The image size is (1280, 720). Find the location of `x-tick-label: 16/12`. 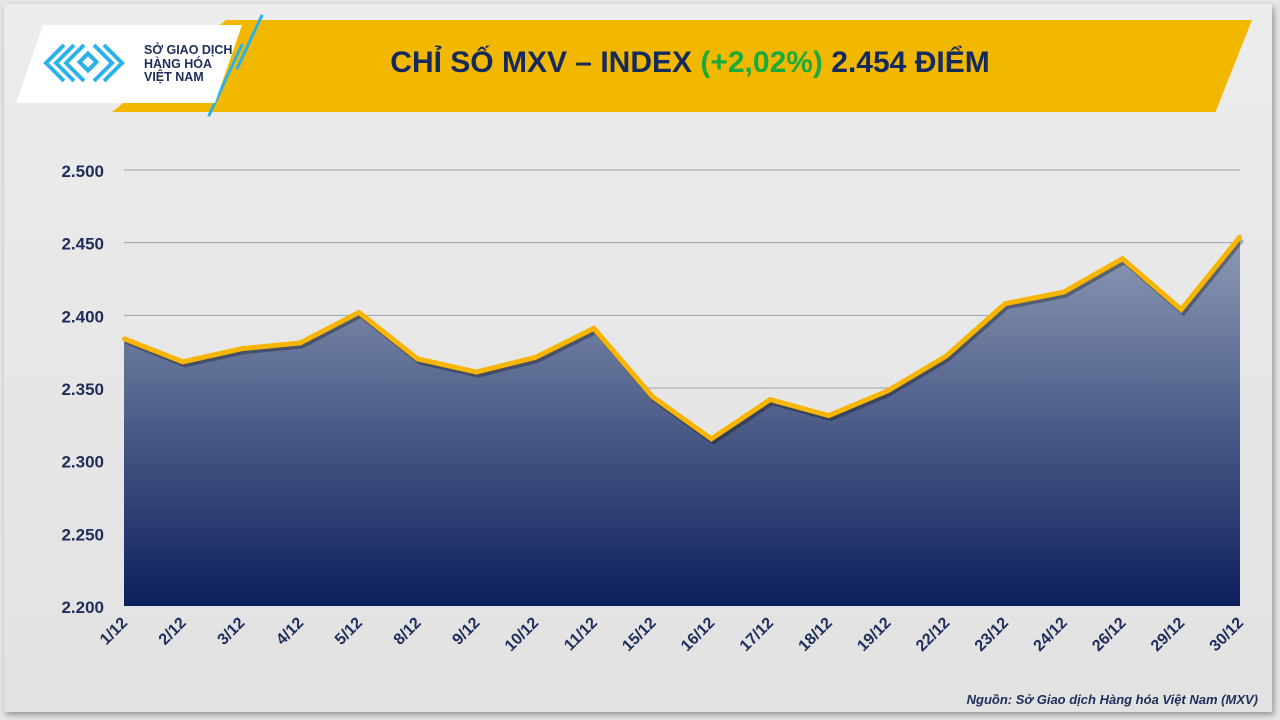

x-tick-label: 16/12 is located at coordinates (698, 634).